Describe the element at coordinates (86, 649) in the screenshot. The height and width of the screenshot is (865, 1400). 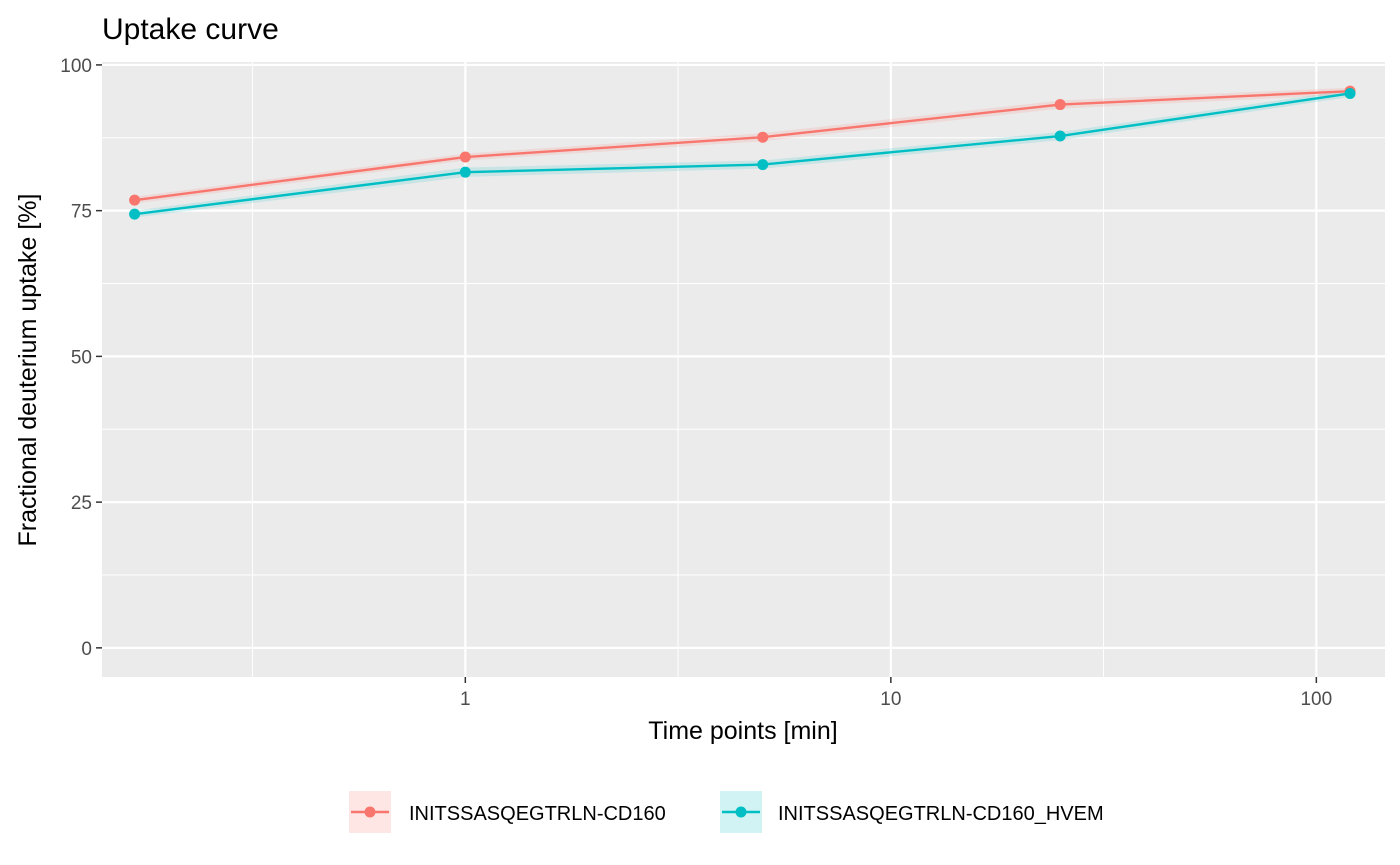
I see `y-tick-label: 0` at that location.